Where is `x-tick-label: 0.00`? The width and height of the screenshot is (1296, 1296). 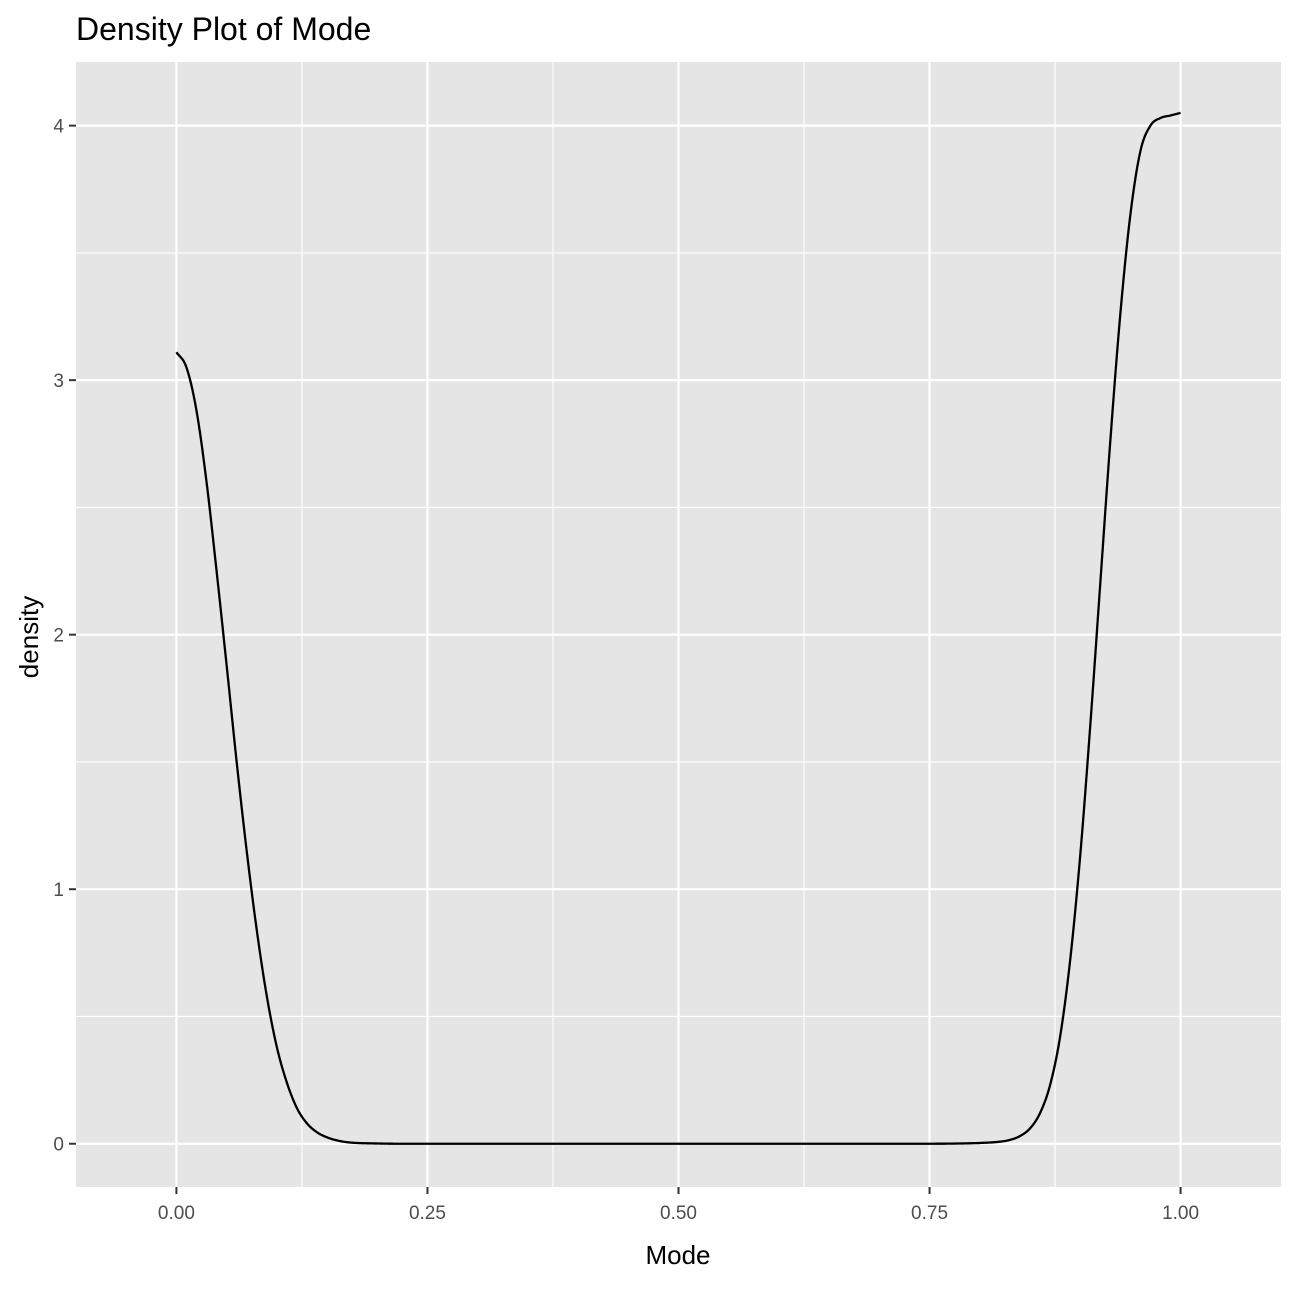
x-tick-label: 0.00 is located at coordinates (176, 1213).